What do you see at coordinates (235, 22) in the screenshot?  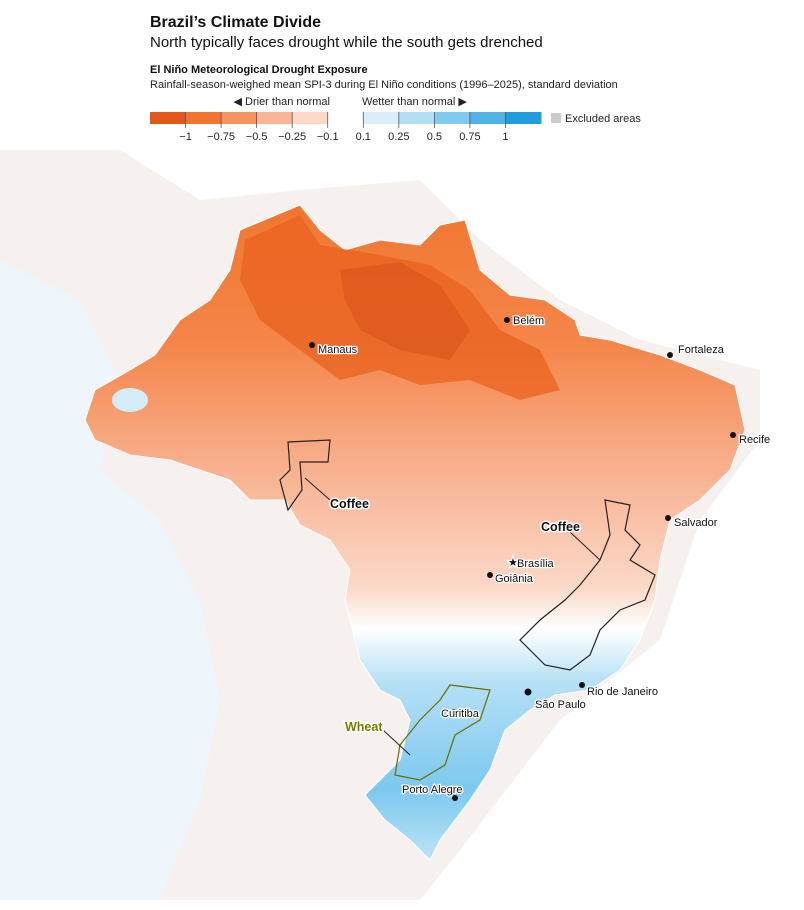 I see `title: Brazil’s Climate Divide` at bounding box center [235, 22].